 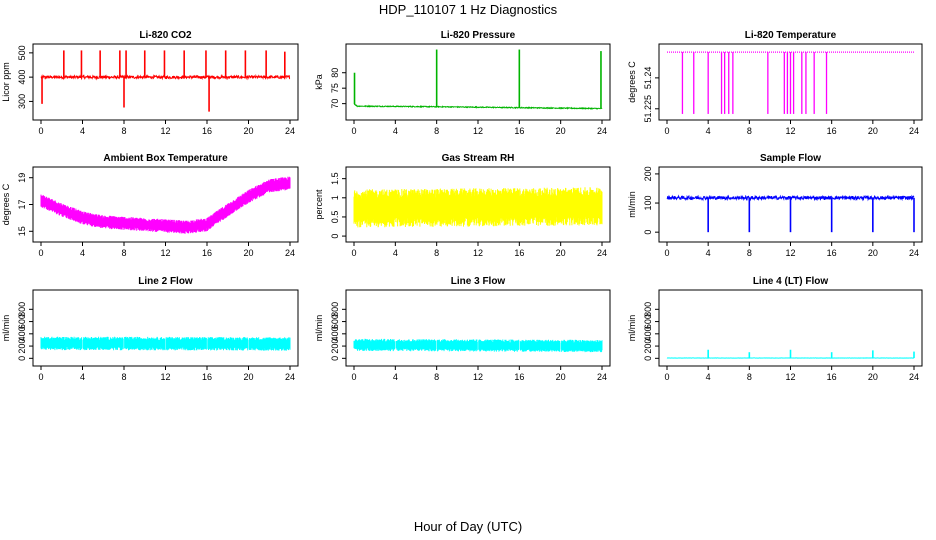 I want to click on chart-panel-5: Gas Stream RH percent 0 4 8 12 16 20 24 0 0.5 1 1.5, so click(x=462, y=205).